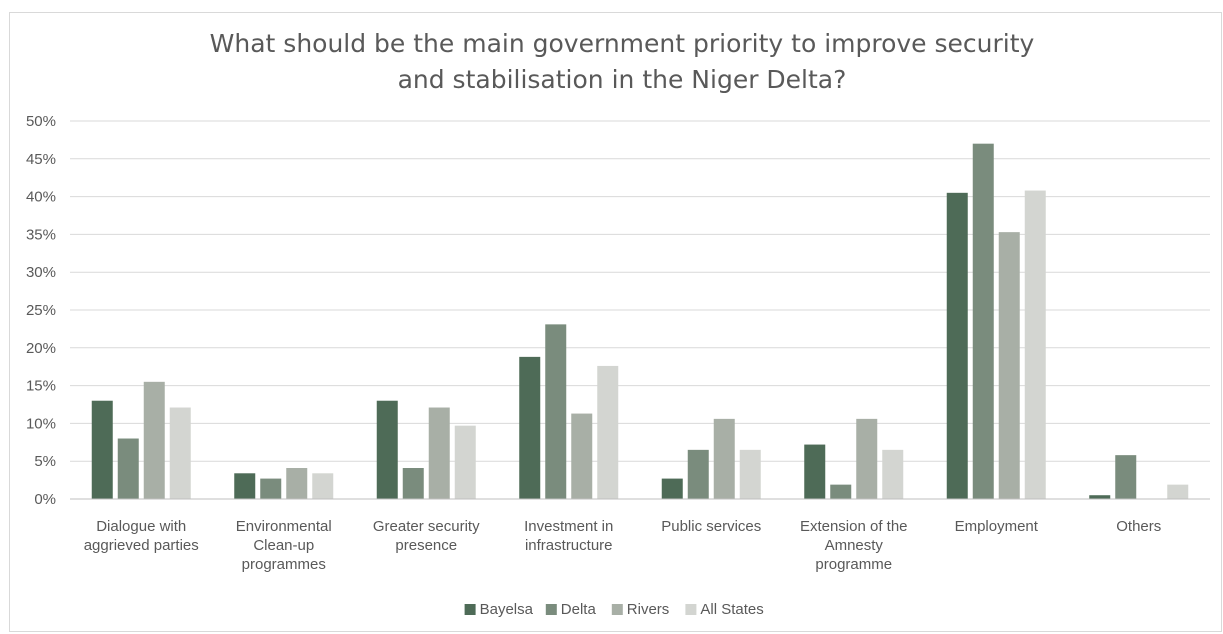 The image size is (1223, 634). What do you see at coordinates (41, 197) in the screenshot?
I see `y-tick-label: 40%` at bounding box center [41, 197].